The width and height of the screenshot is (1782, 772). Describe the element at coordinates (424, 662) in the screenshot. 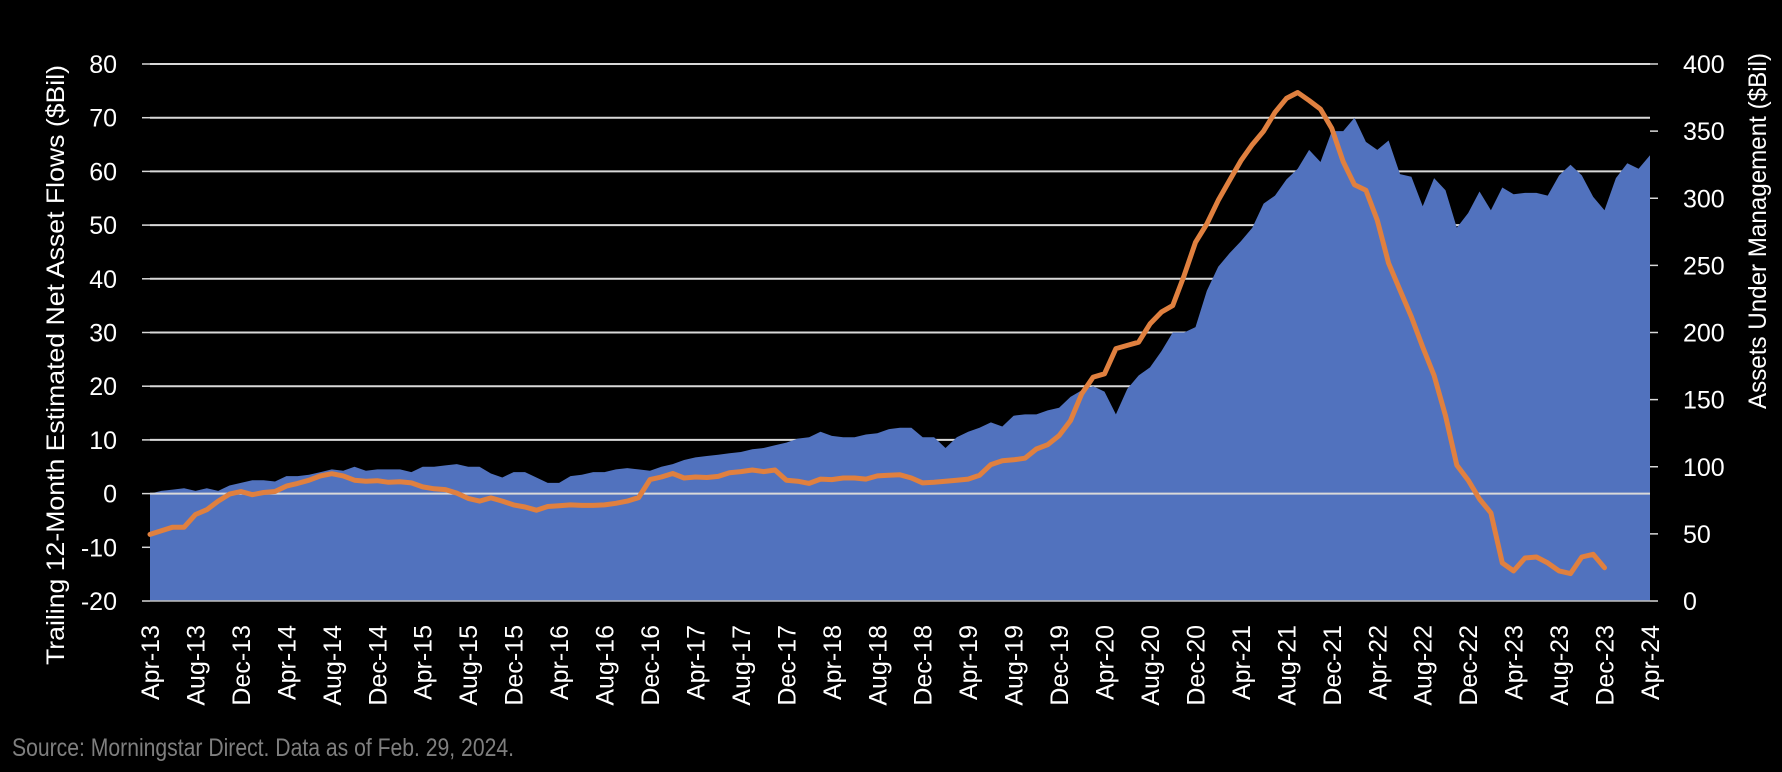

I see `x-tick-label: Apr-15` at that location.